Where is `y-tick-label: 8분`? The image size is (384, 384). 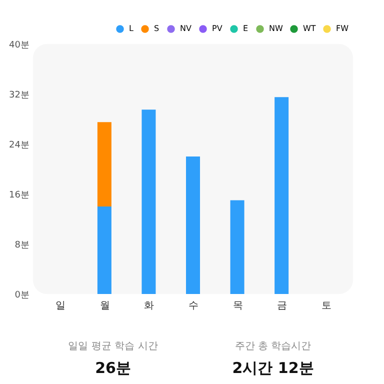 y-tick-label: 8분 is located at coordinates (22, 245).